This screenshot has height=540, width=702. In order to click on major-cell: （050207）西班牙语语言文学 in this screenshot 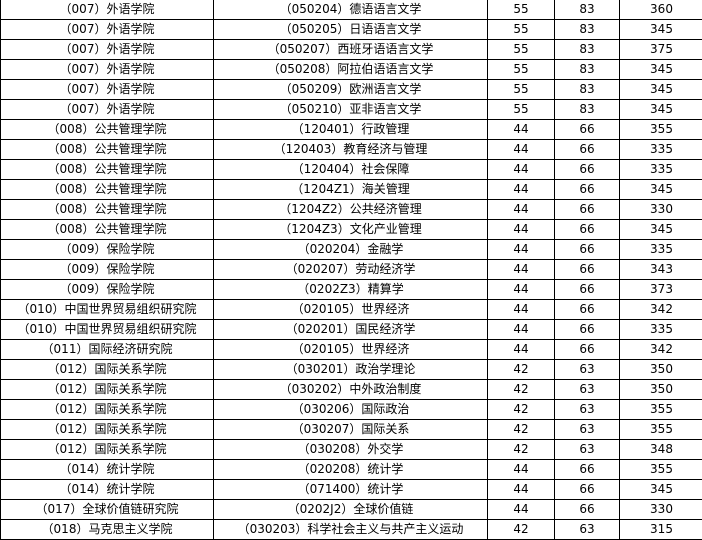, I will do `click(350, 49)`.